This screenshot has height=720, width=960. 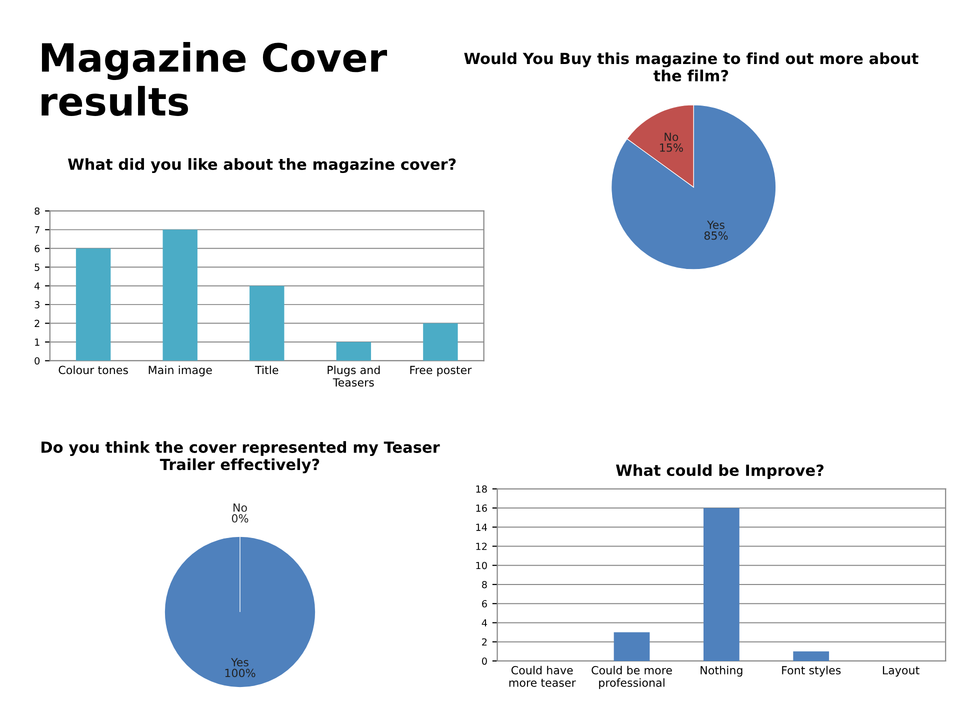 I want to click on x-tick-label: Font styles, so click(x=811, y=671).